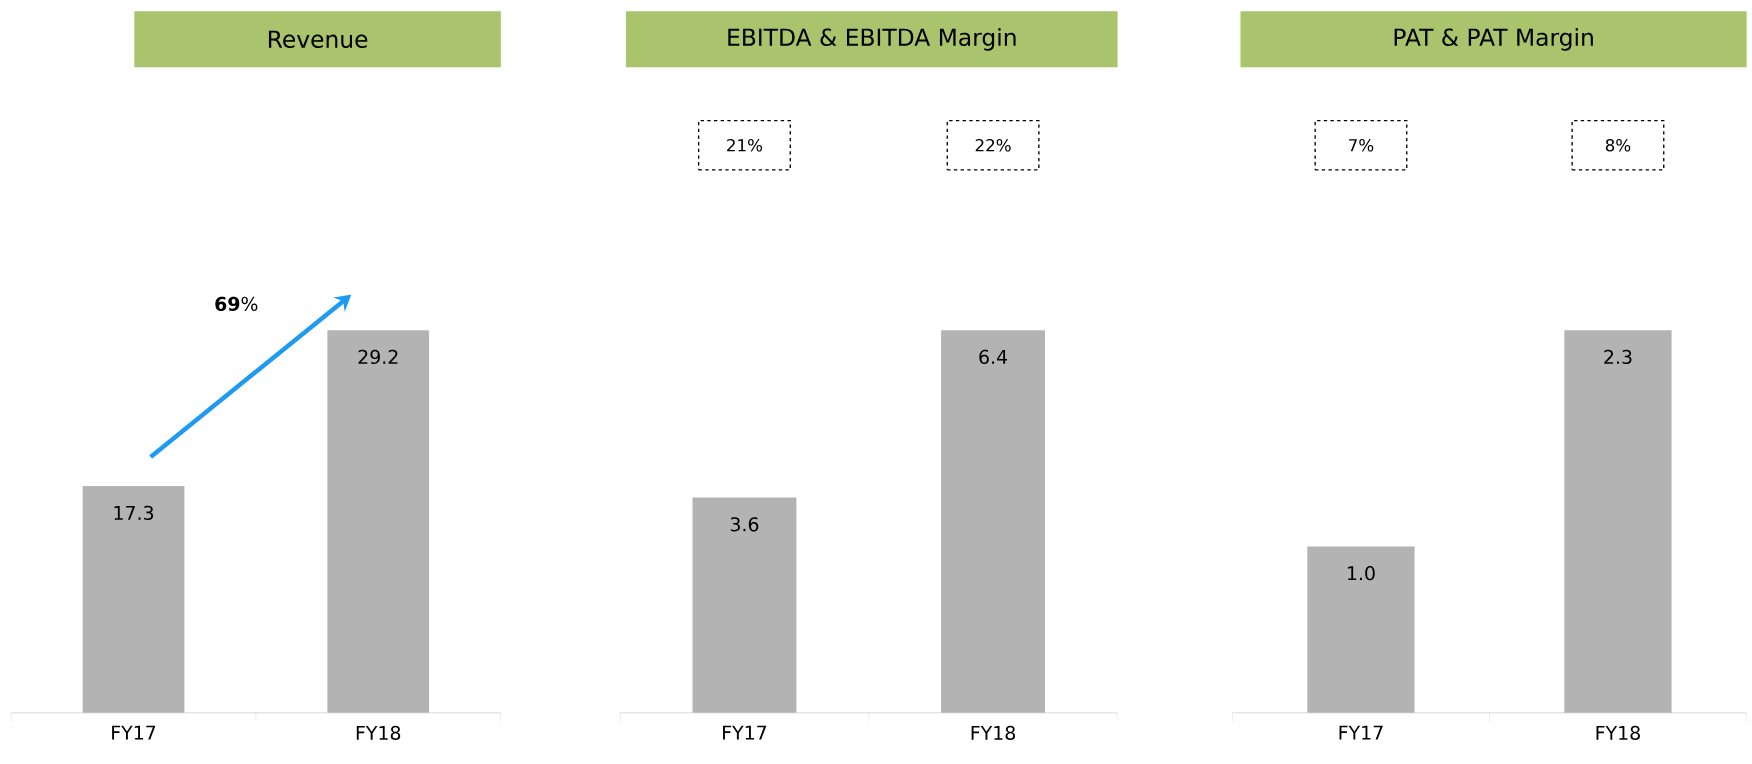  Describe the element at coordinates (1618, 356) in the screenshot. I see `data-label: 2.3` at that location.